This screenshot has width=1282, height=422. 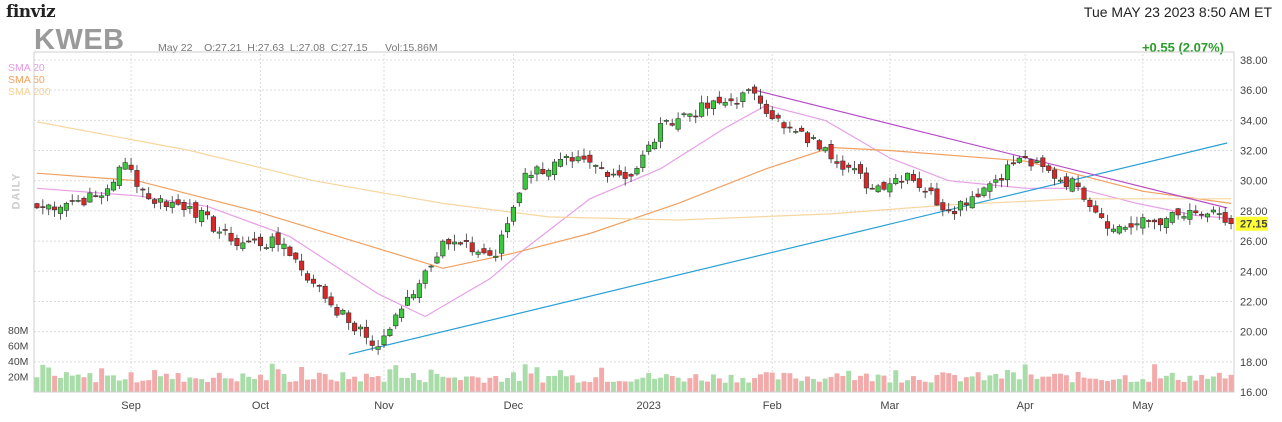 What do you see at coordinates (889, 406) in the screenshot?
I see `x-tick-label: Mar` at bounding box center [889, 406].